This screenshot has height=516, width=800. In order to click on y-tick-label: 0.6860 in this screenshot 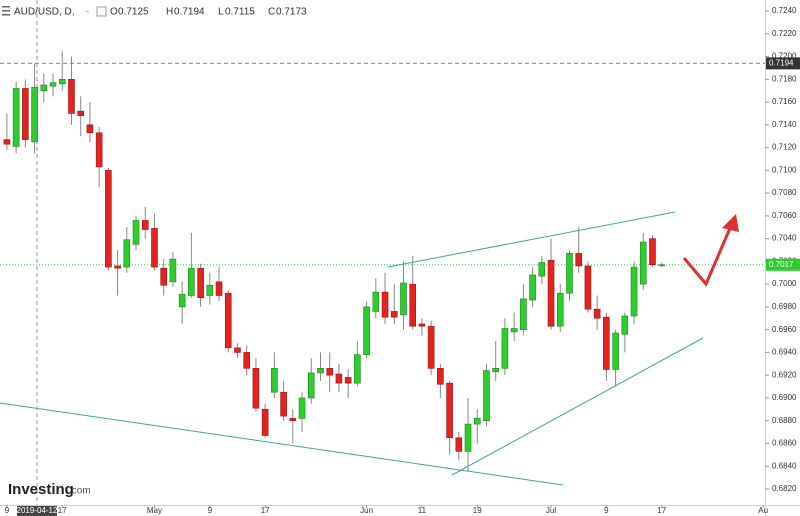, I will do `click(784, 443)`.